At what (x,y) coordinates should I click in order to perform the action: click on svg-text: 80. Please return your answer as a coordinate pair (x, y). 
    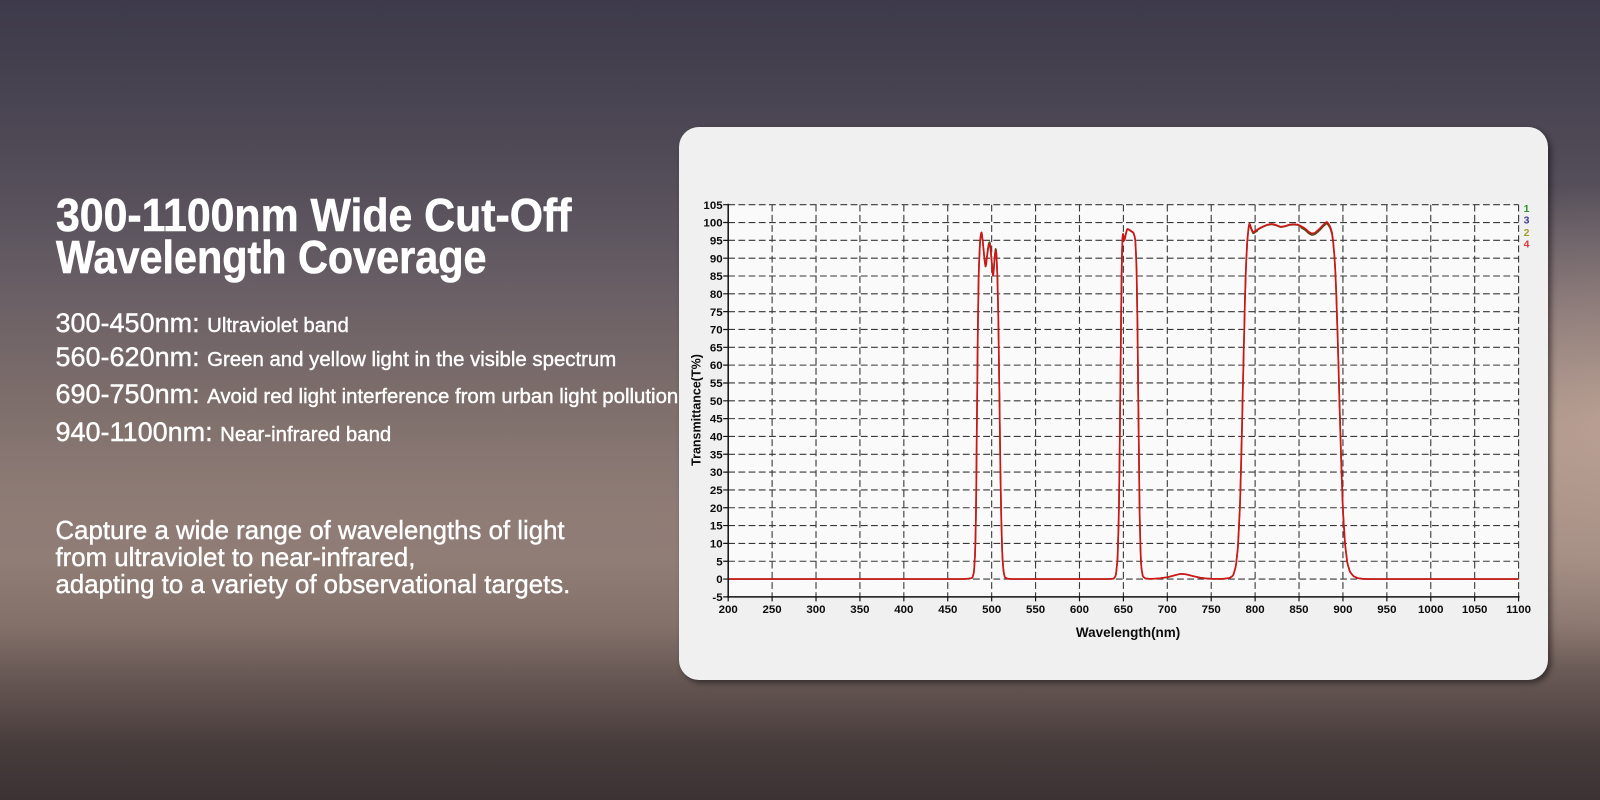
    Looking at the image, I should click on (716, 295).